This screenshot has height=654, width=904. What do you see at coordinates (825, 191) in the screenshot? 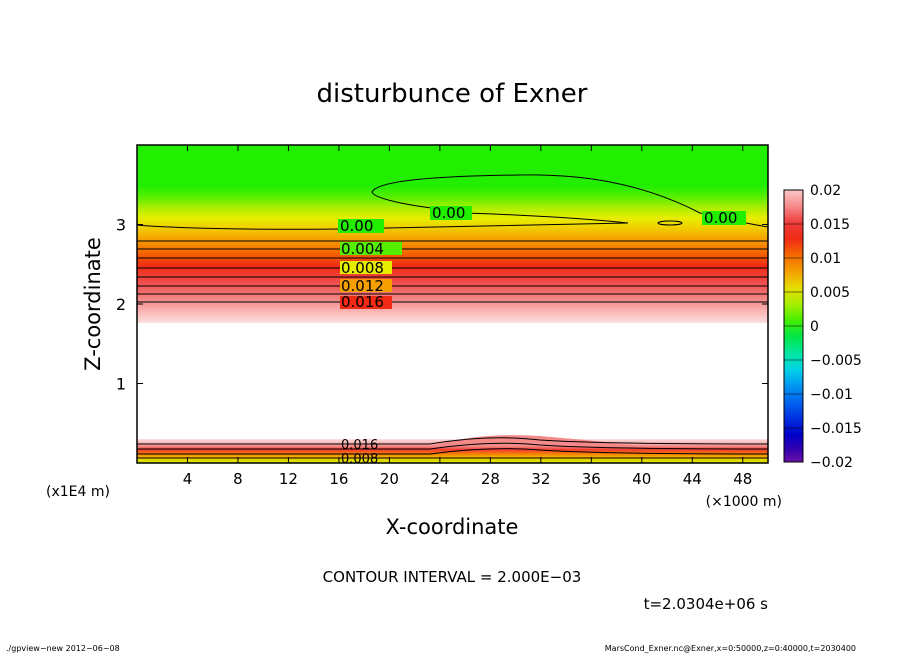
I see `colorbar-tick-label: 0.02` at bounding box center [825, 191].